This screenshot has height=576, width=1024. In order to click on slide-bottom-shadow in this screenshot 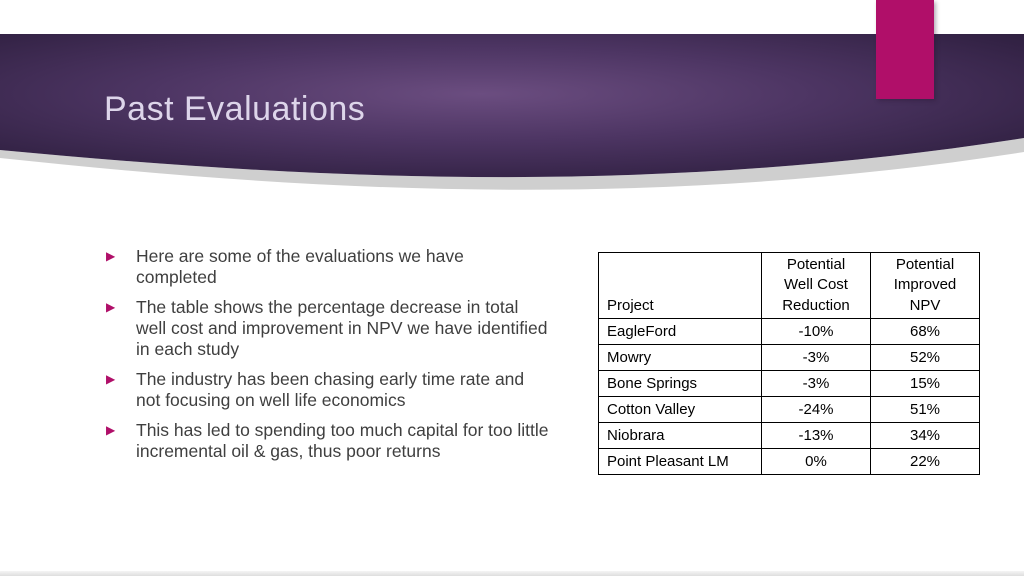, I will do `click(512, 573)`.